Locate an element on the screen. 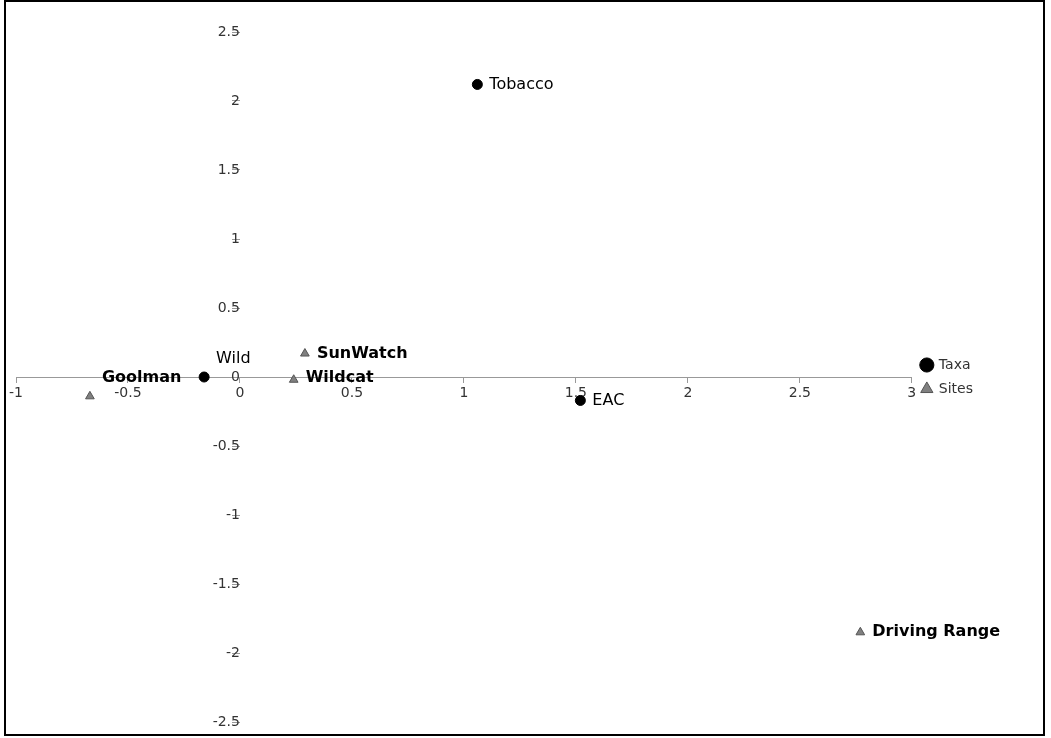 This screenshot has height=738, width=1051. x-tick-label: 1 is located at coordinates (464, 392).